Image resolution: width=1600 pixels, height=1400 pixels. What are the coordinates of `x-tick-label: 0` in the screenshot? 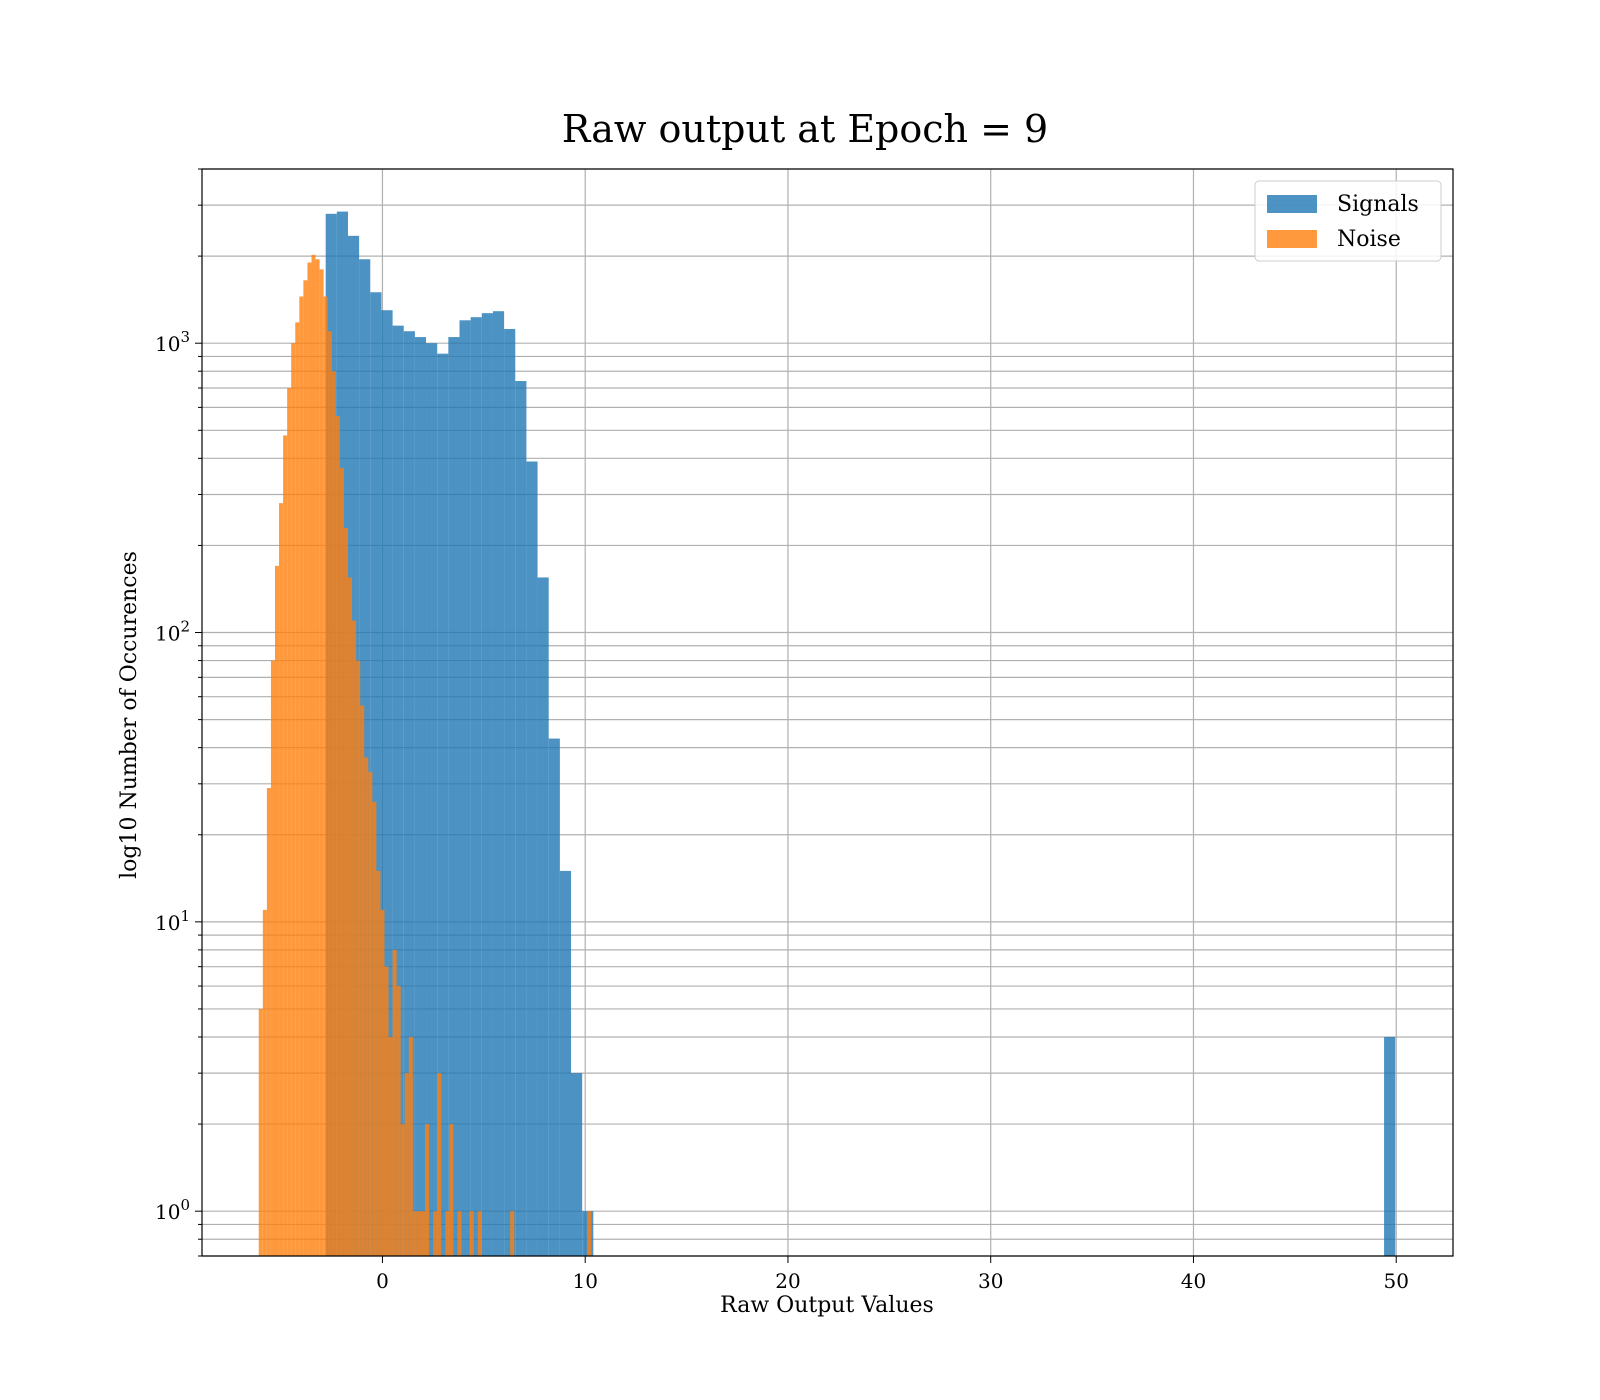 It's located at (382, 1281).